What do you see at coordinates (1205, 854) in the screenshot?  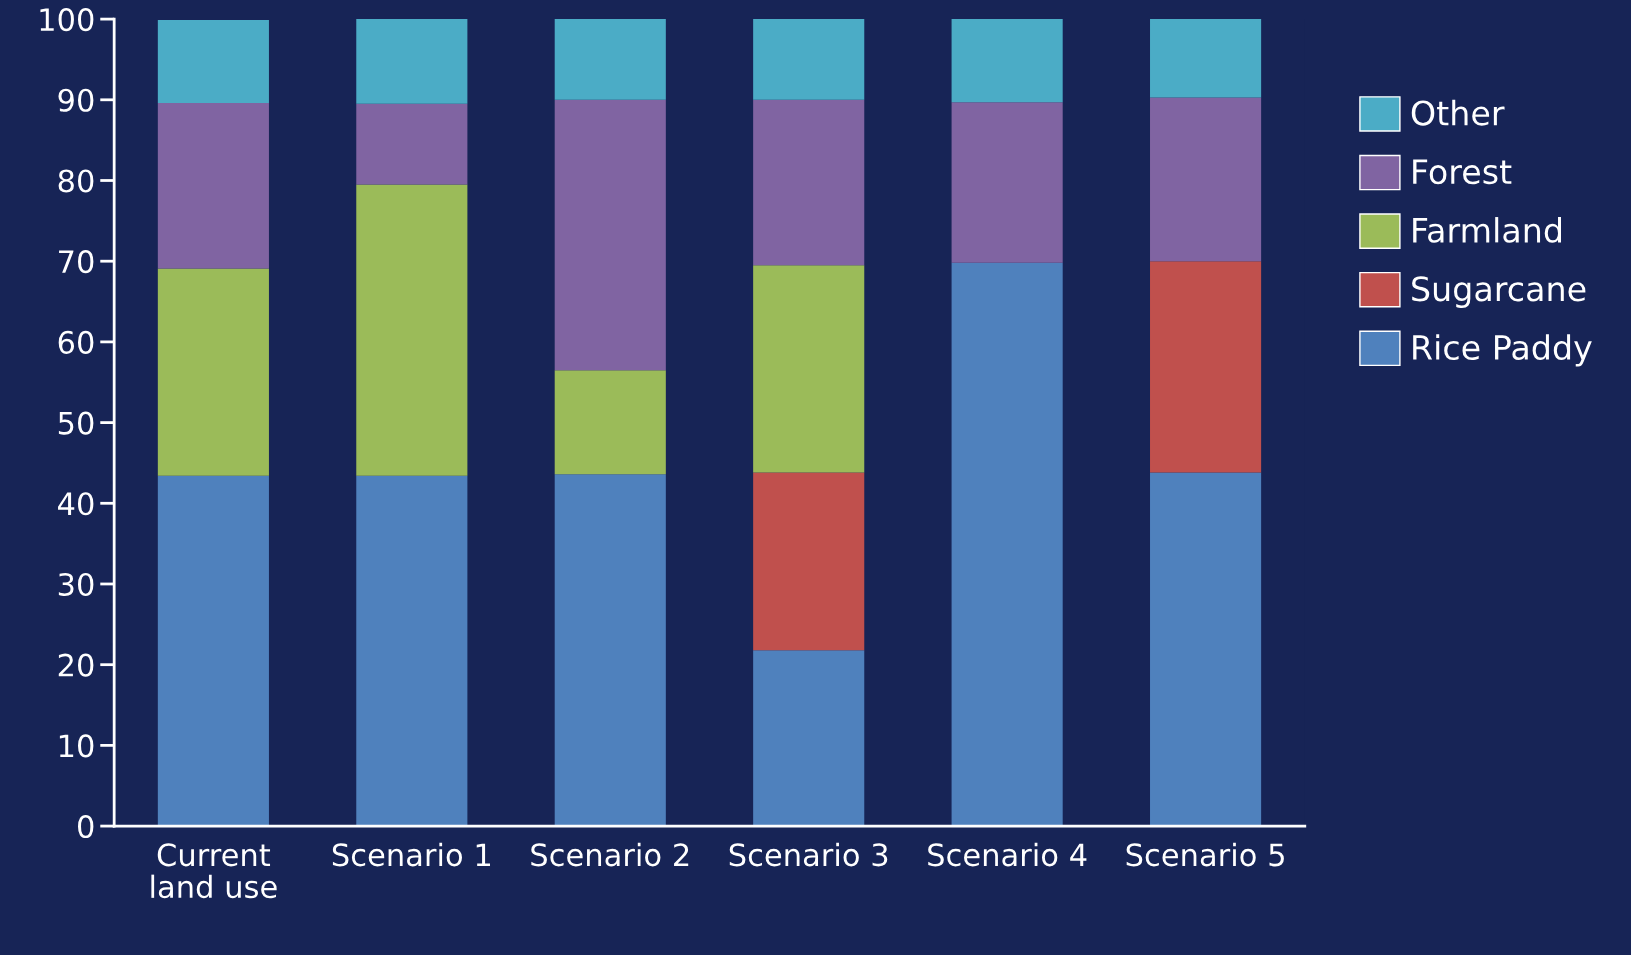 I see `x-tick-label: Scenario 5` at bounding box center [1205, 854].